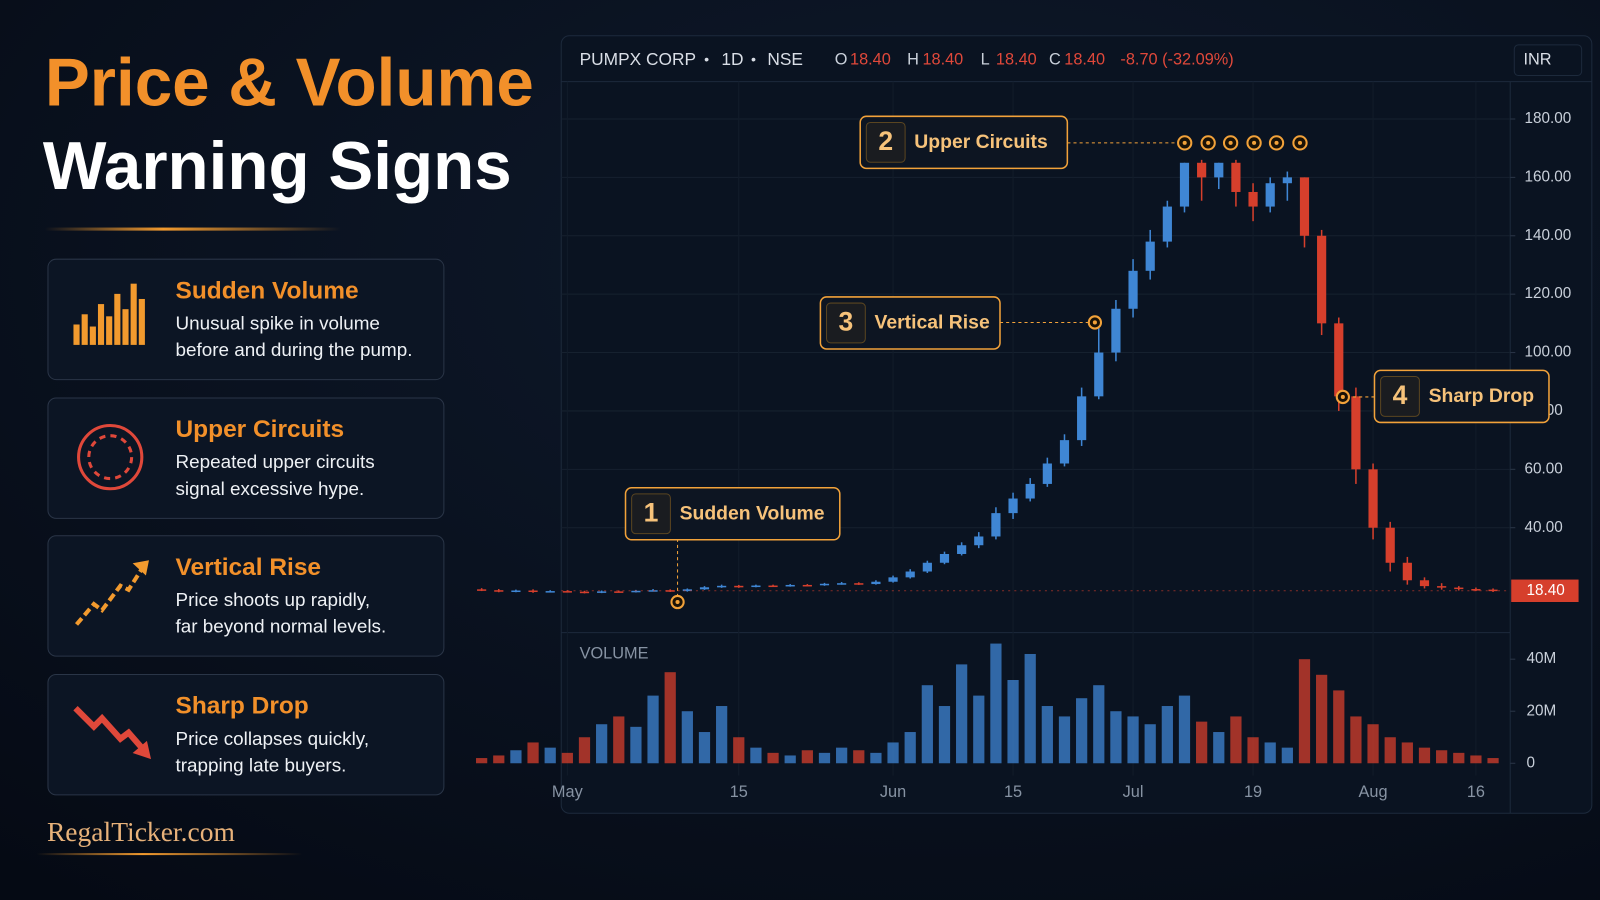 The height and width of the screenshot is (900, 1600). Describe the element at coordinates (1547, 235) in the screenshot. I see `y-tick-label: 140.00` at that location.